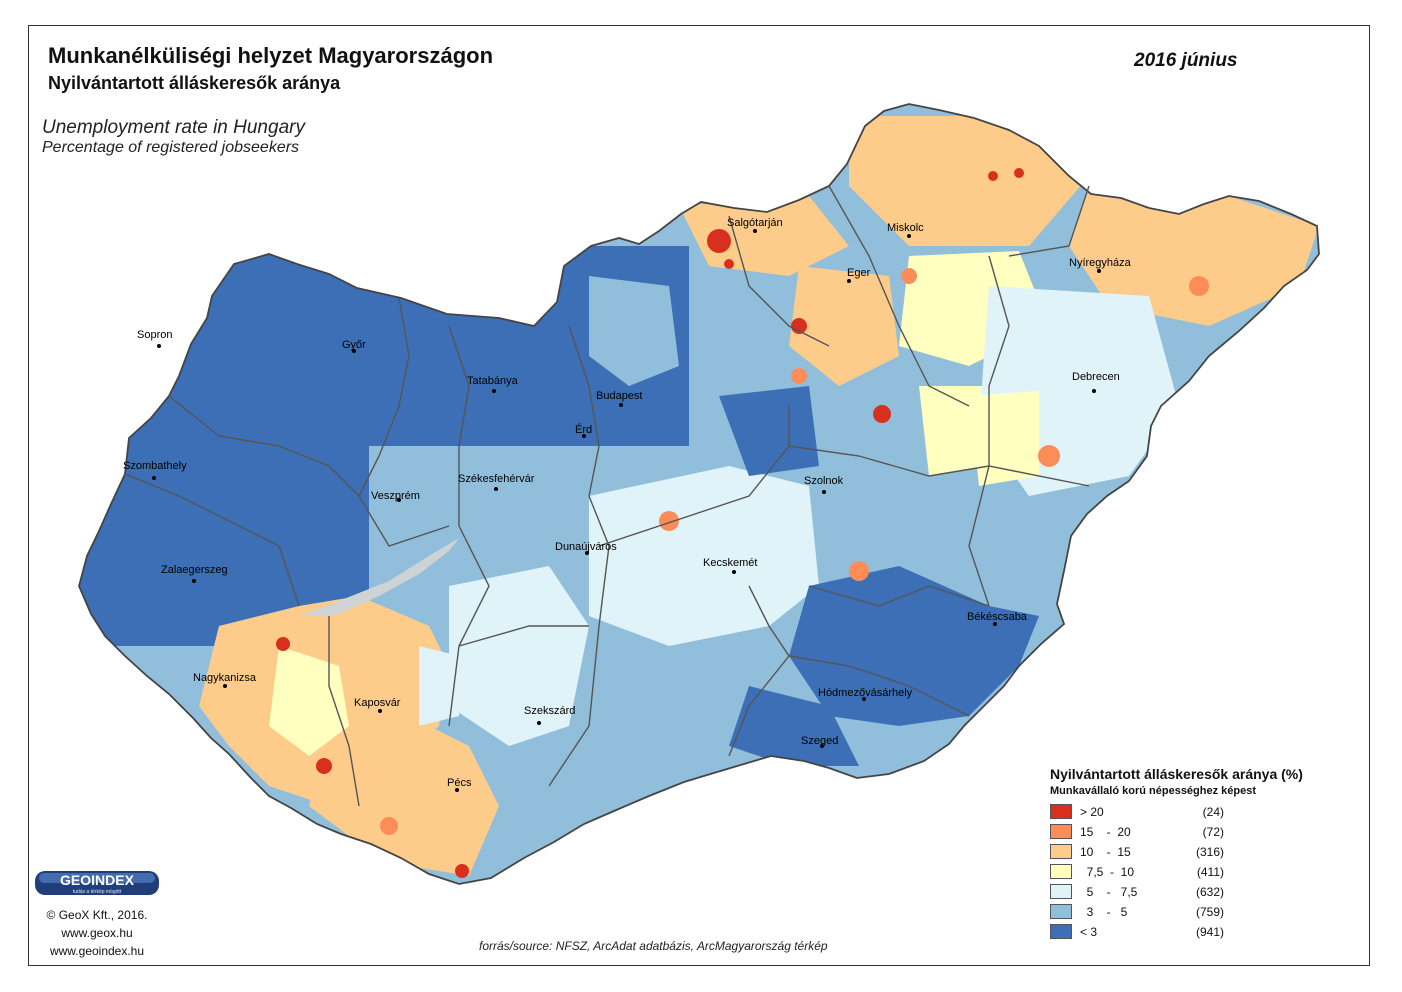 The height and width of the screenshot is (992, 1402). I want to click on website-link: www.geoindex.hu, so click(97, 951).